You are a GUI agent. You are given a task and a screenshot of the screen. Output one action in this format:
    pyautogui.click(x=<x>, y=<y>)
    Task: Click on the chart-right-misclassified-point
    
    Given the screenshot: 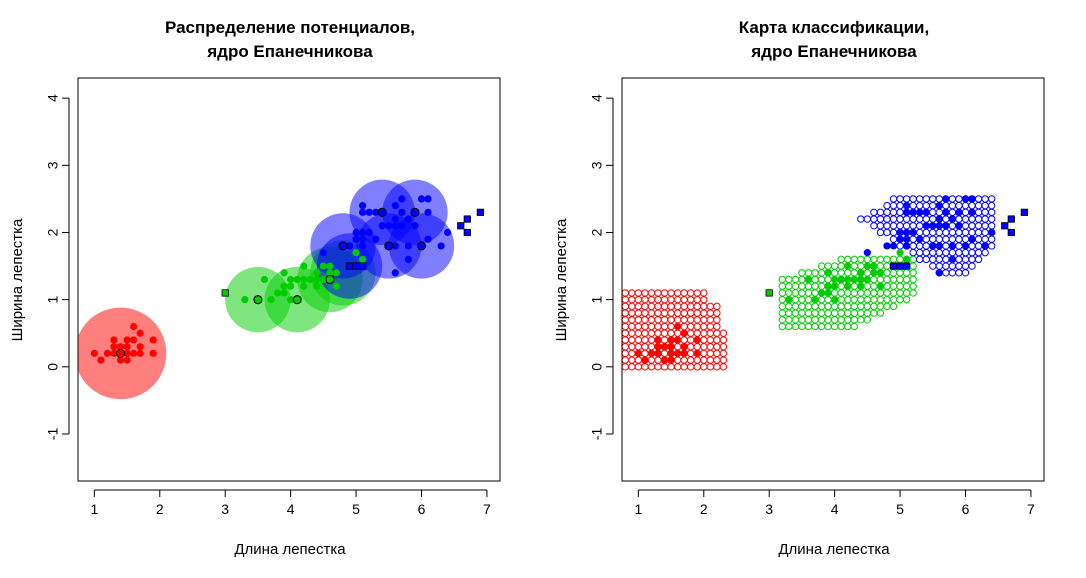 What is the action you would take?
    pyautogui.click(x=893, y=266)
    